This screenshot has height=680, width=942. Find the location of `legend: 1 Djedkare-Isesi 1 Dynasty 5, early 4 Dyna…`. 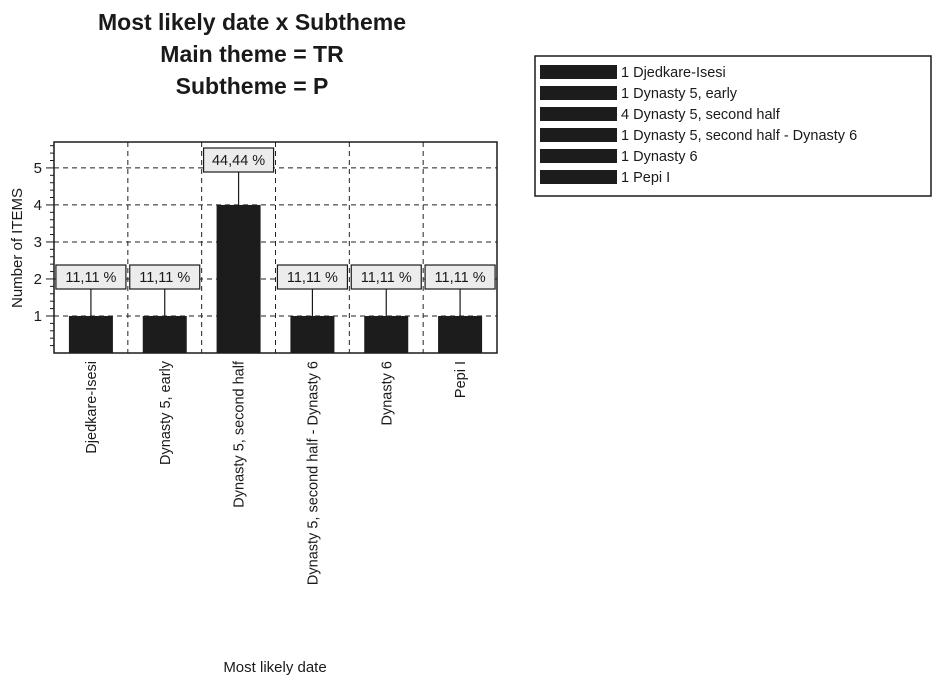

legend: 1 Djedkare-Isesi 1 Dynasty 5, early 4 Dyna… is located at coordinates (733, 126).